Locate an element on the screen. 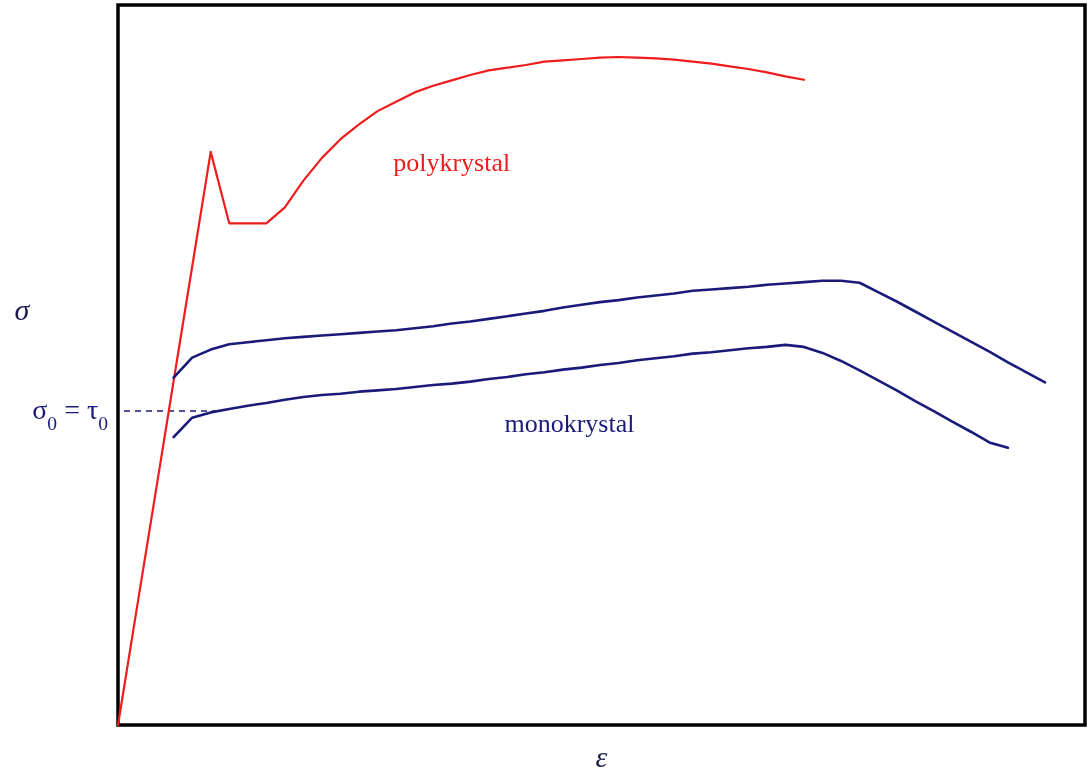 The image size is (1087, 775). series-label: polykrystal is located at coordinates (452, 162).